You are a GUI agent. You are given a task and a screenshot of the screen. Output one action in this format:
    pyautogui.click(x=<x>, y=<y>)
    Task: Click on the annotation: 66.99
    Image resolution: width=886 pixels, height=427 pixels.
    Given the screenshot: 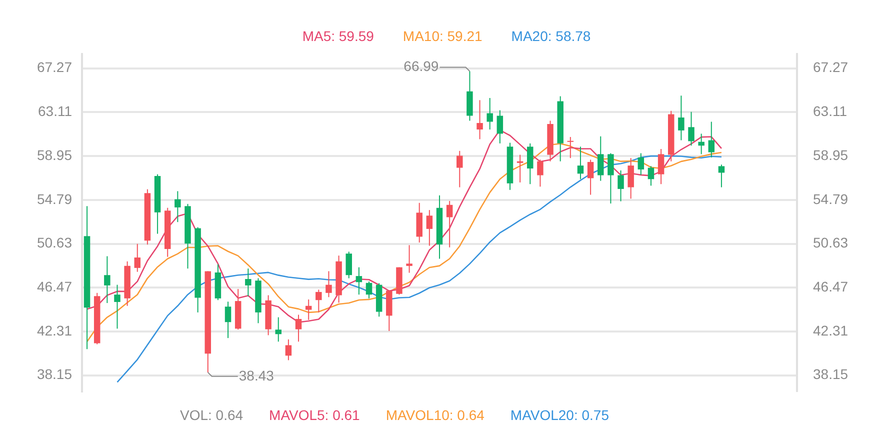 What is the action you would take?
    pyautogui.click(x=421, y=66)
    